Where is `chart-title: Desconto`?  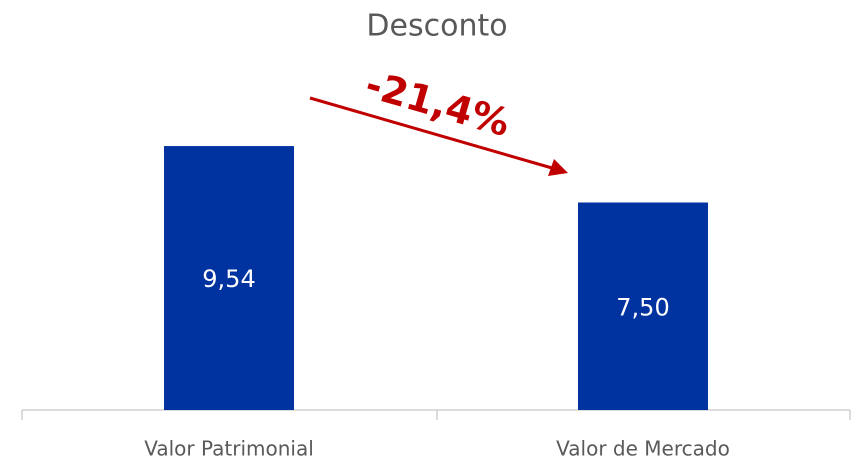 chart-title: Desconto is located at coordinates (436, 26).